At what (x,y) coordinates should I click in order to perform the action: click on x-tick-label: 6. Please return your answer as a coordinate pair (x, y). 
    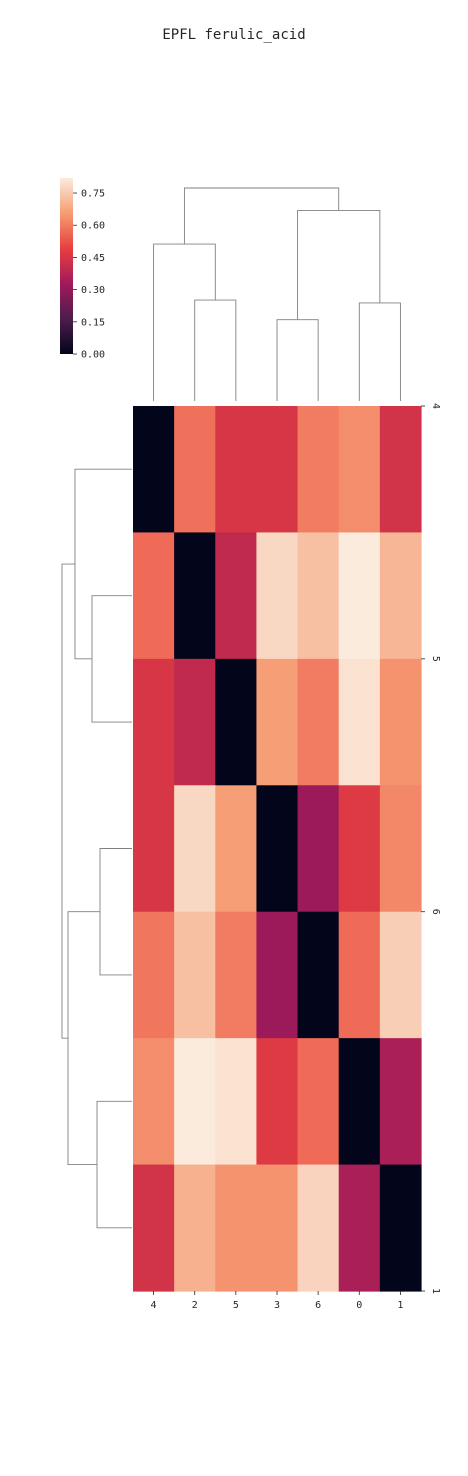
    Looking at the image, I should click on (318, 1305).